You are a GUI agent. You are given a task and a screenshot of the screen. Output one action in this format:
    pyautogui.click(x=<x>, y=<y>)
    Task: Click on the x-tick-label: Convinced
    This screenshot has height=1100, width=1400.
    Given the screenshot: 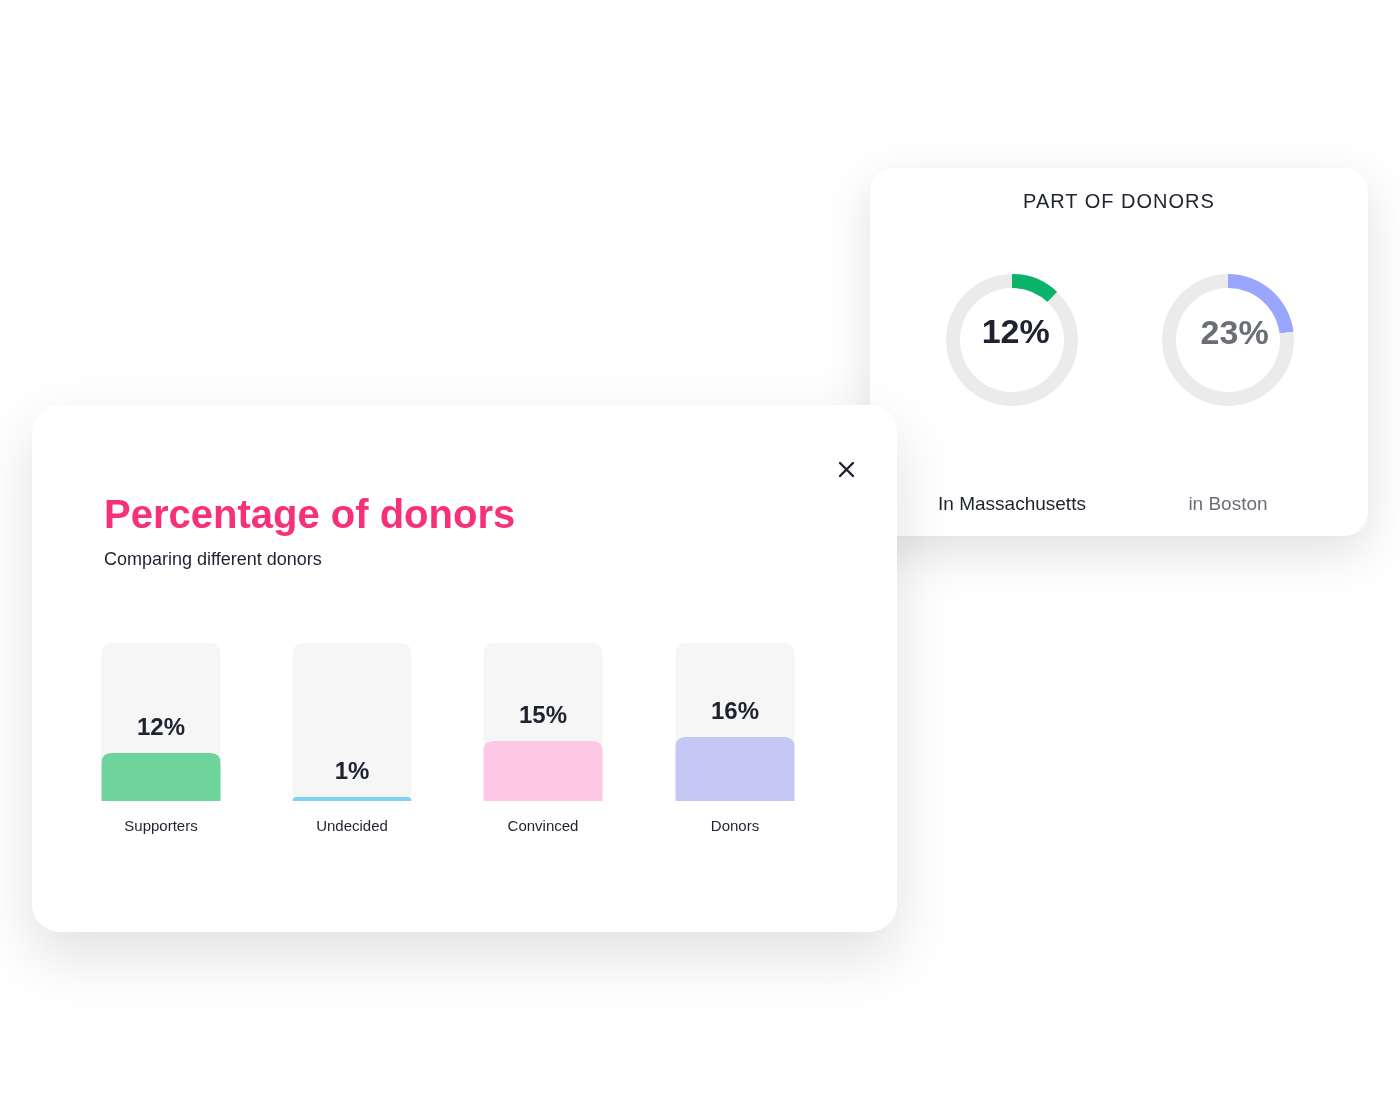 What is the action you would take?
    pyautogui.click(x=543, y=825)
    